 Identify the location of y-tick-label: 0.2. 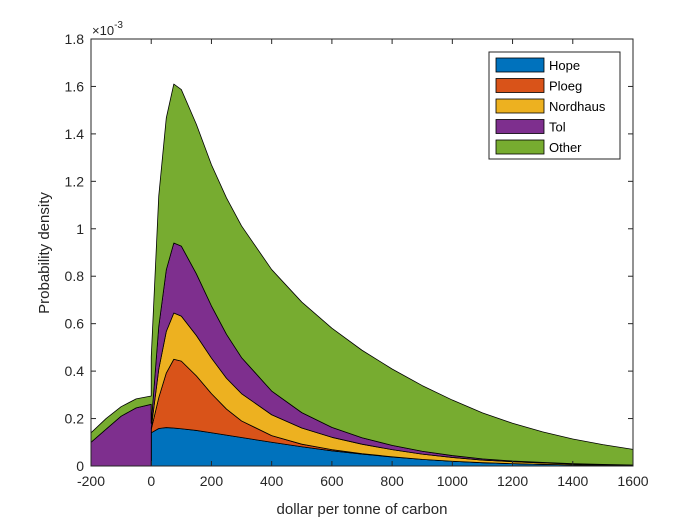
(75, 419).